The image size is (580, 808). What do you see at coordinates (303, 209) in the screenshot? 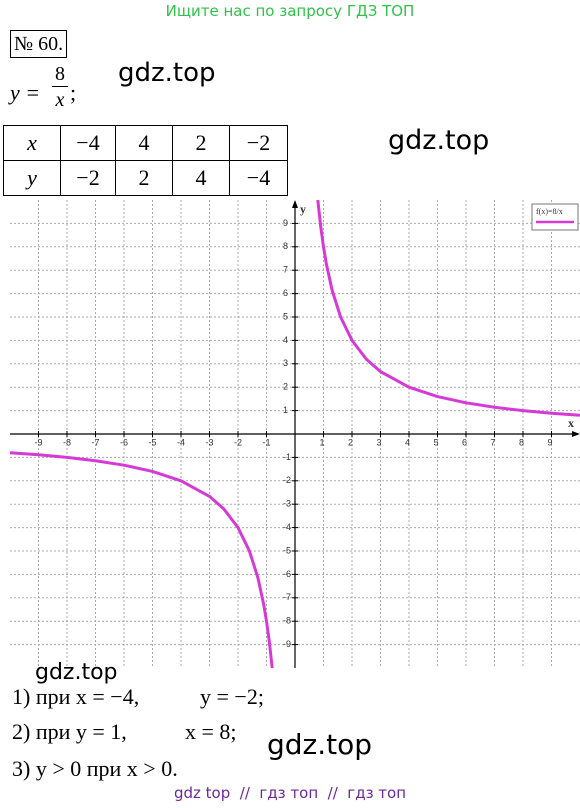
I see `y-axis-label: y` at bounding box center [303, 209].